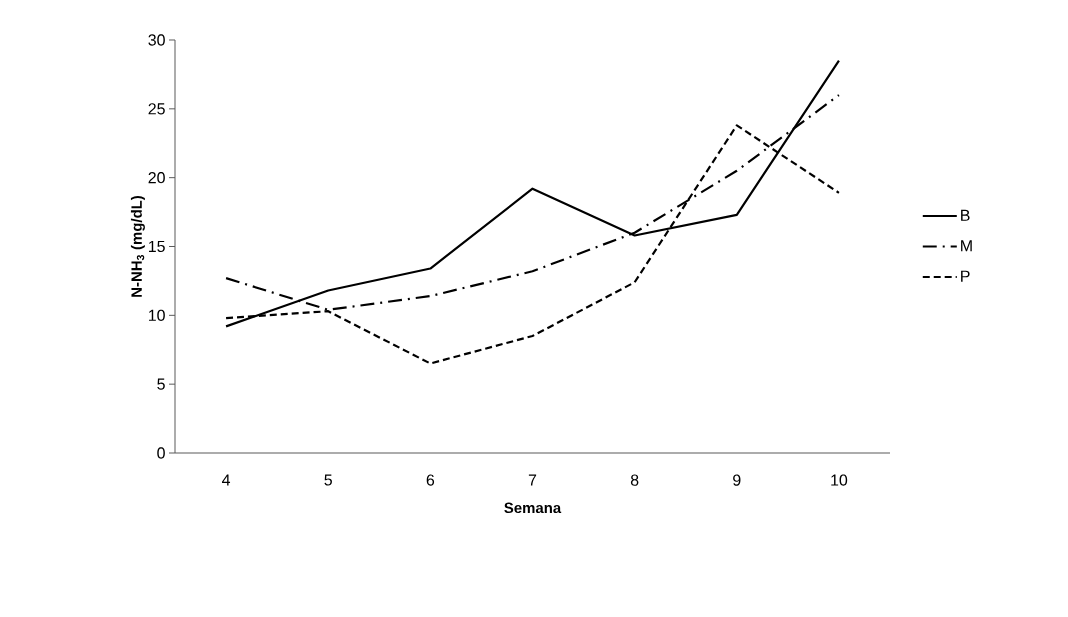 This screenshot has width=1068, height=617. Describe the element at coordinates (156, 246) in the screenshot. I see `y-tick-label: 15` at that location.